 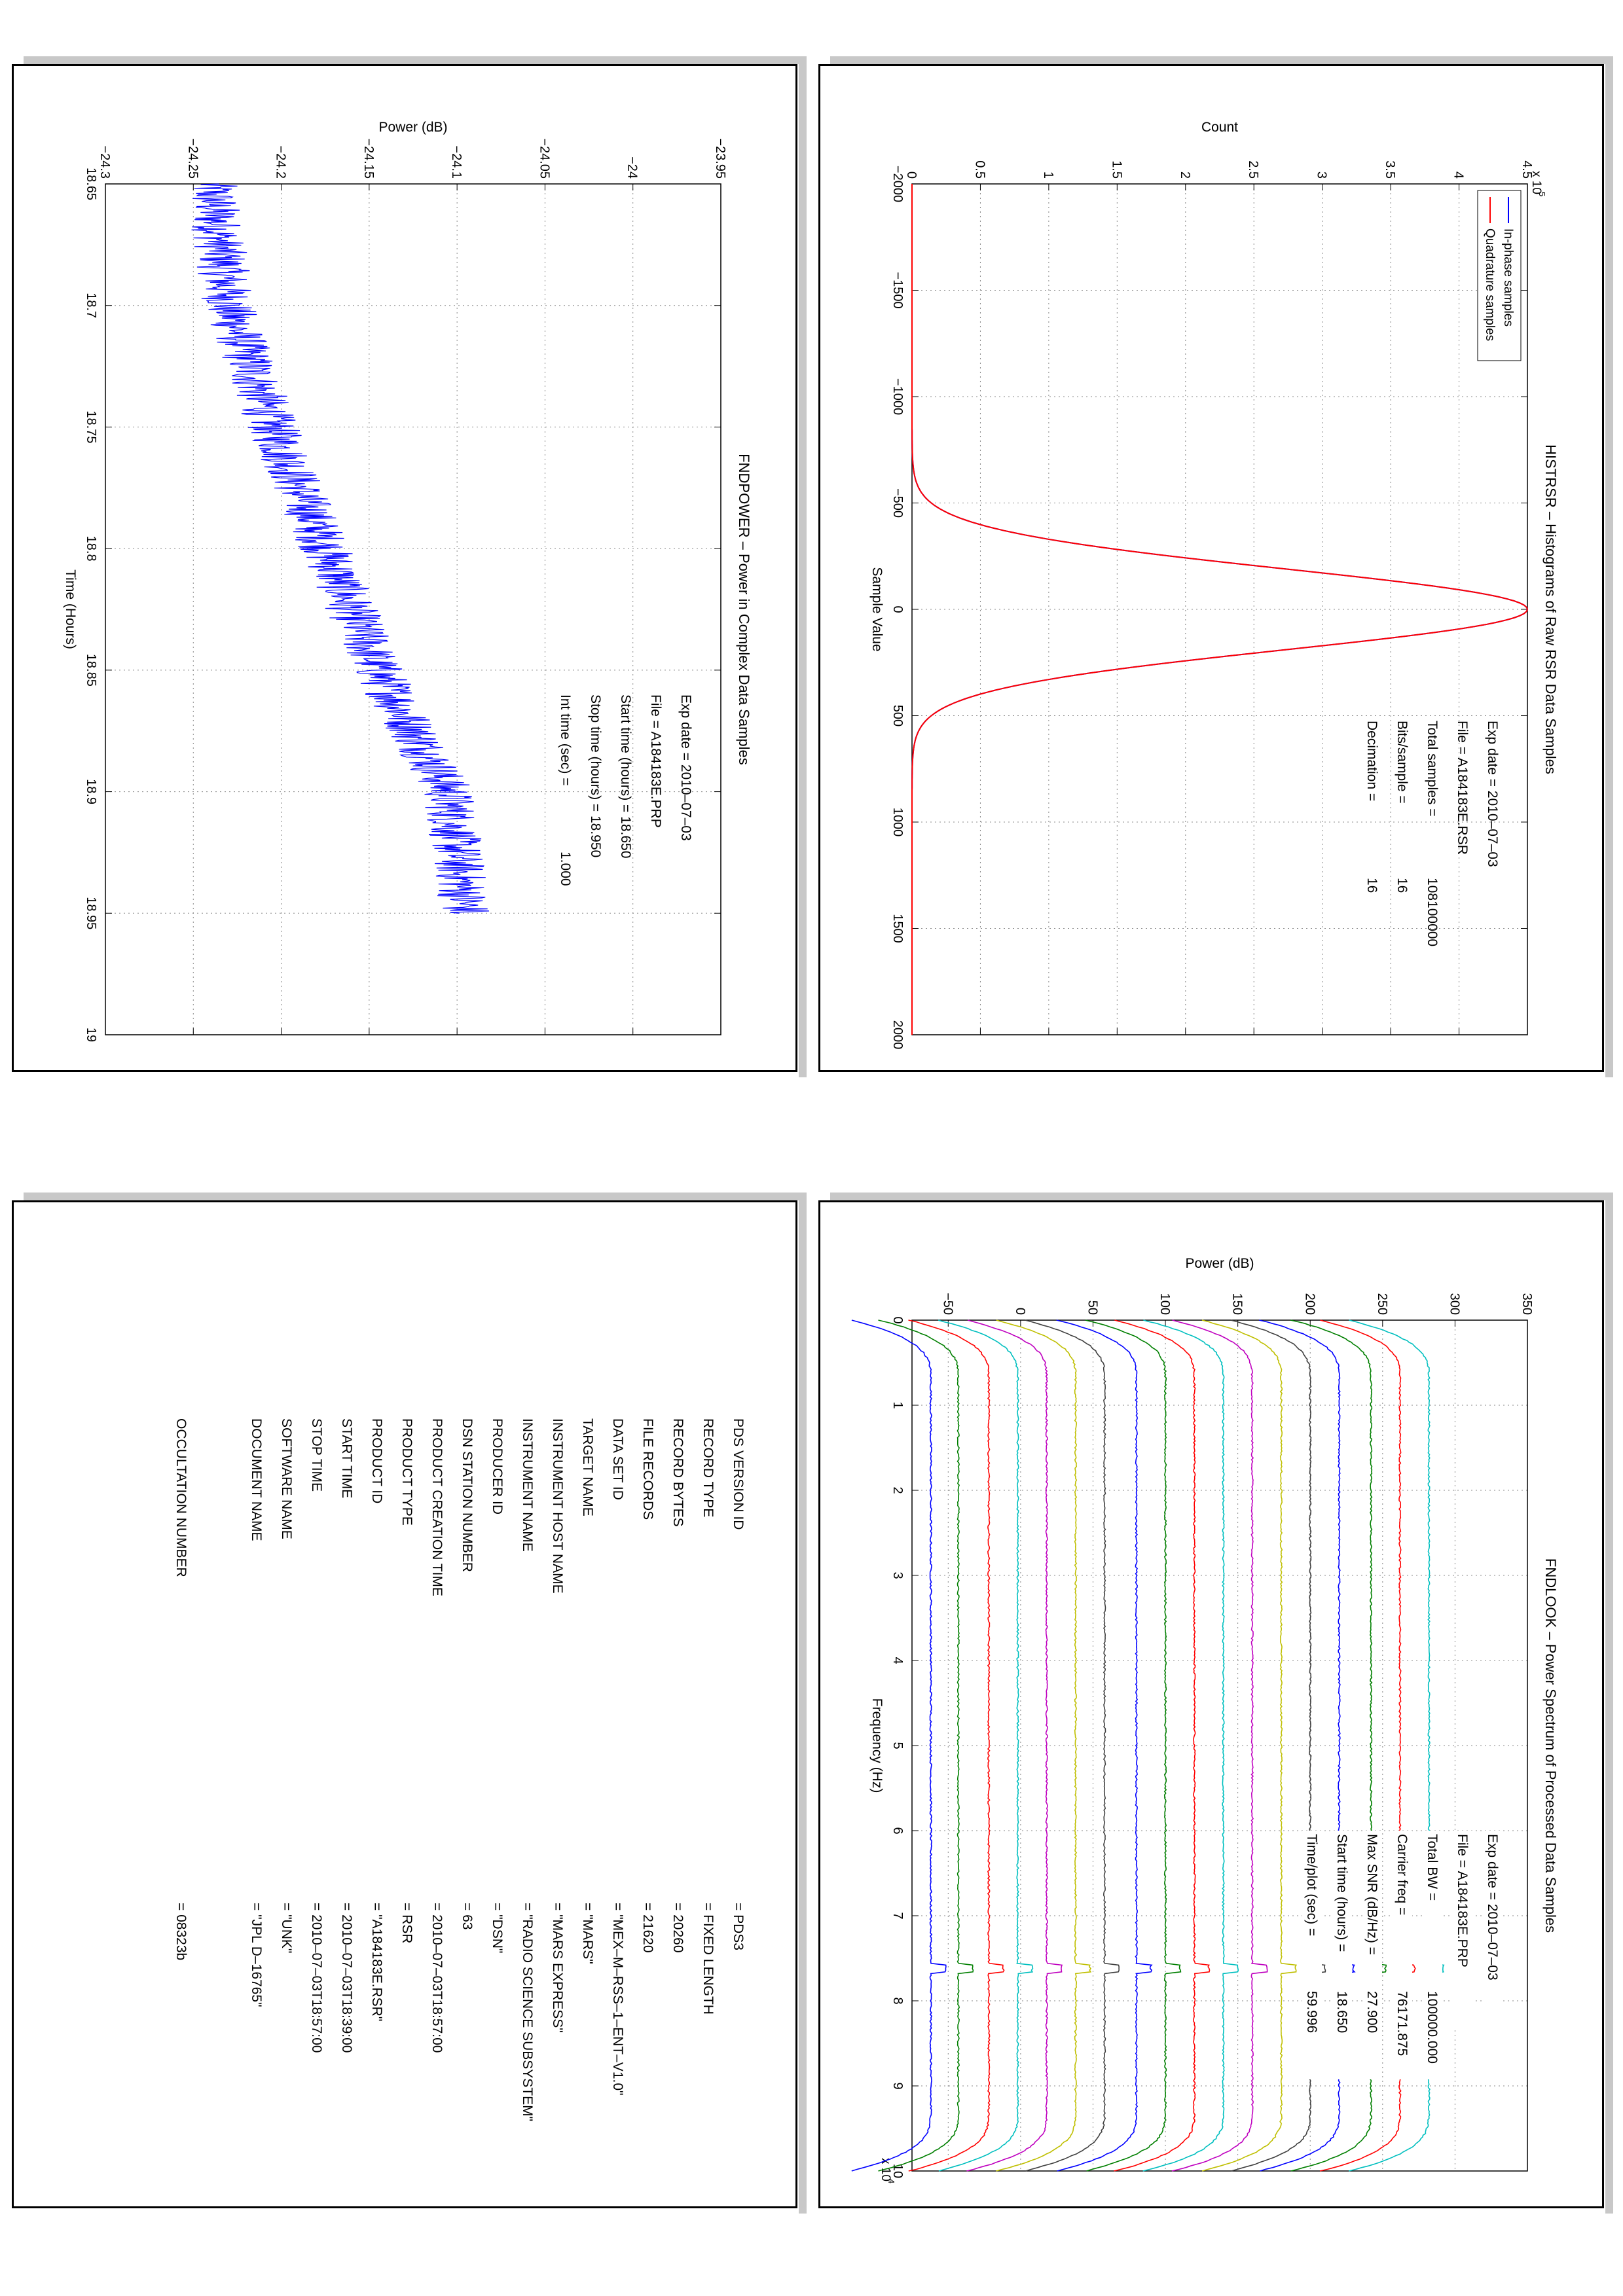 I want to click on label-value: = "MARS EXPRESS", so click(x=557, y=1968).